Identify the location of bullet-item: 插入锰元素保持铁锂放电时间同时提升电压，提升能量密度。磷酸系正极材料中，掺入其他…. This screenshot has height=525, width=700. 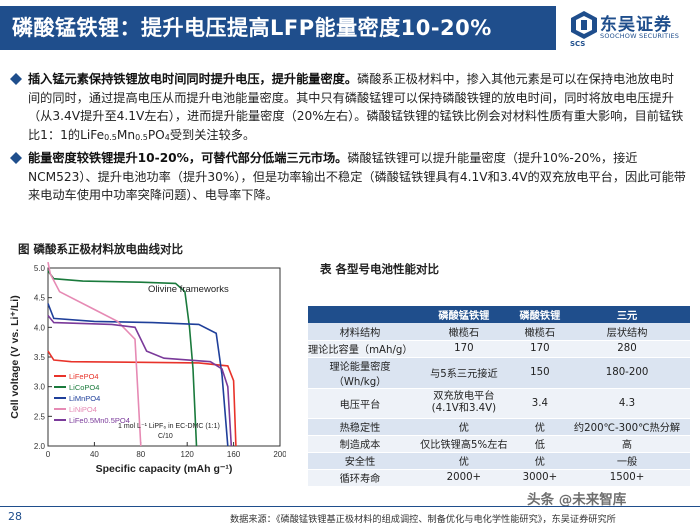
(348, 108).